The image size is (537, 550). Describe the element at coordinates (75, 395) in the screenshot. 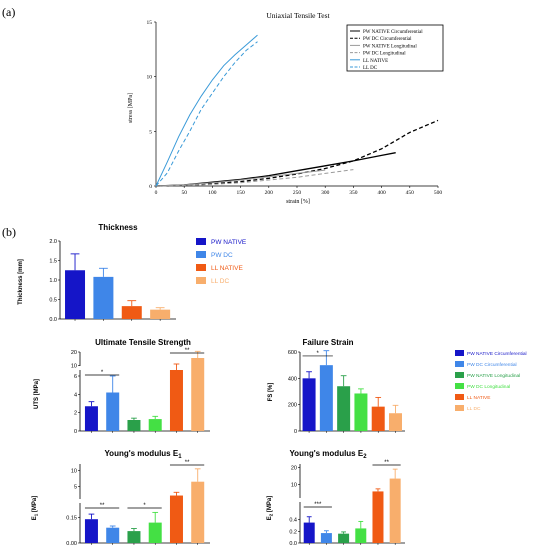

I see `y-tick-label: 4` at that location.